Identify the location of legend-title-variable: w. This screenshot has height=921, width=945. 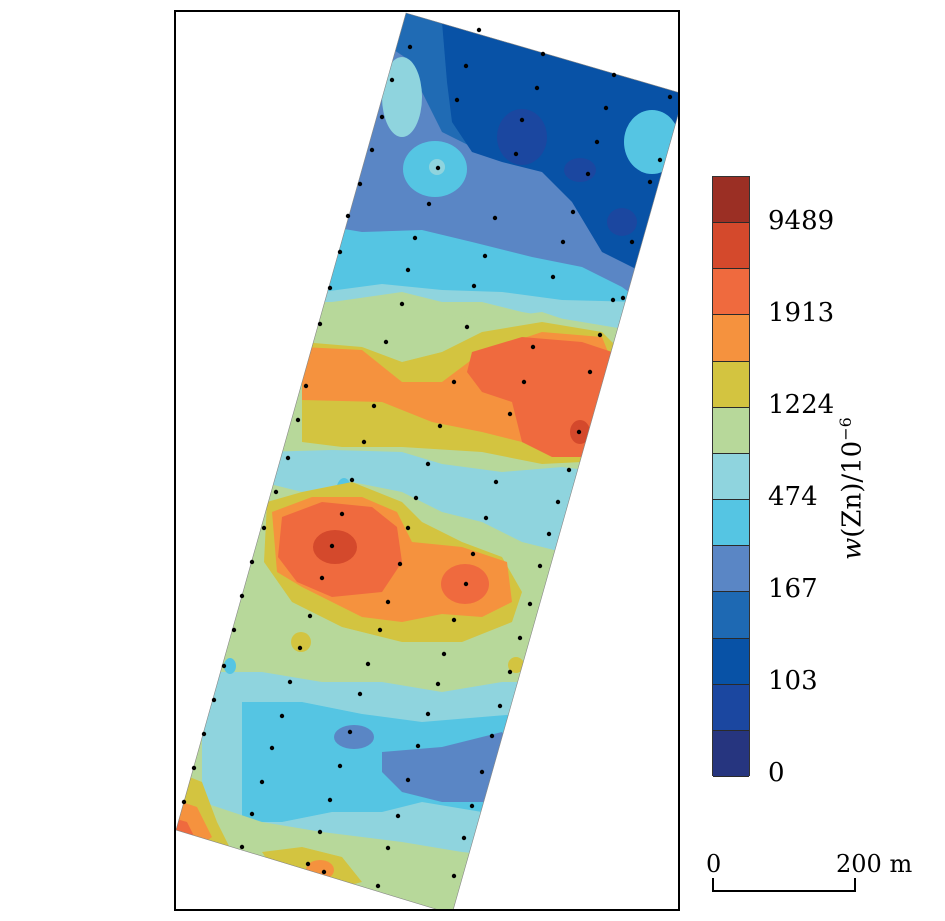
(852, 548).